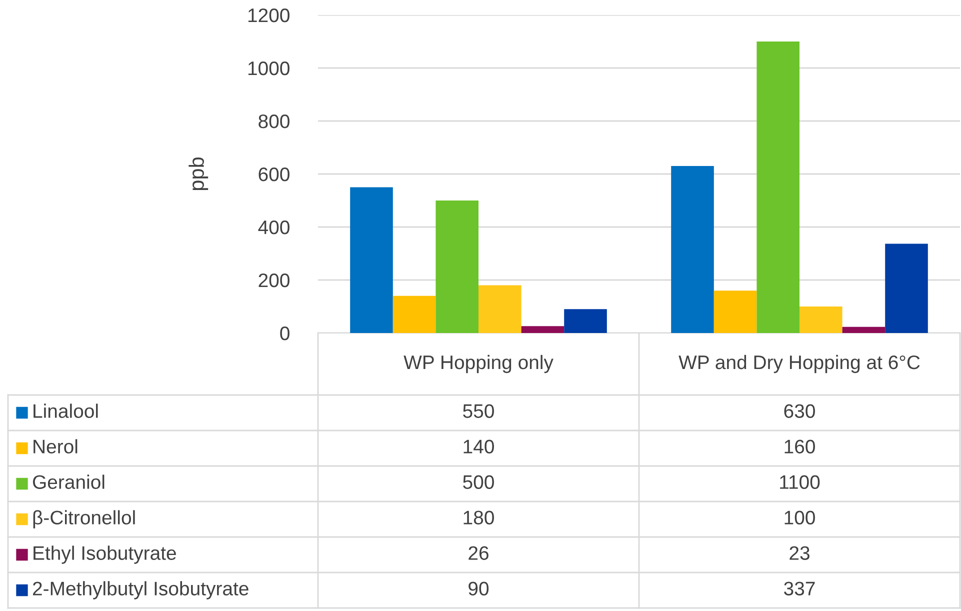  What do you see at coordinates (478, 411) in the screenshot?
I see `data-label: 550` at bounding box center [478, 411].